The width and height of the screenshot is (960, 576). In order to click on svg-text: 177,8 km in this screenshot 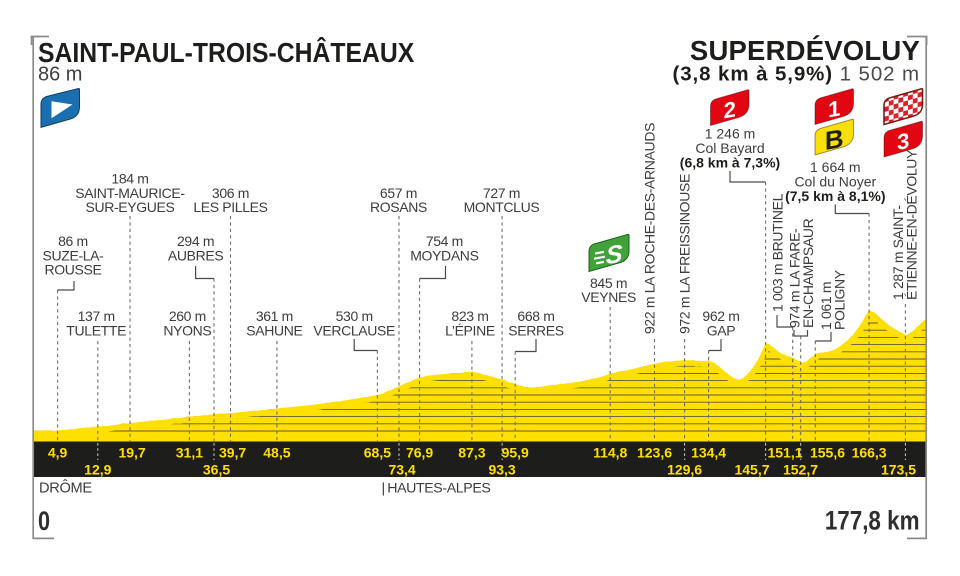, I will do `click(872, 521)`.